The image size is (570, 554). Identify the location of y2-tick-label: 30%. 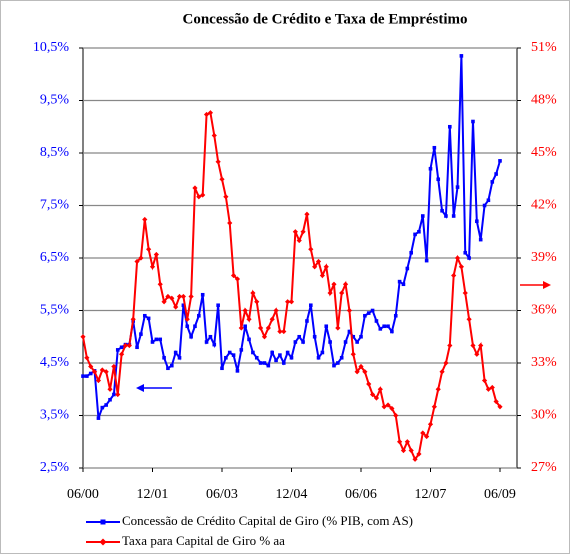
(544, 415).